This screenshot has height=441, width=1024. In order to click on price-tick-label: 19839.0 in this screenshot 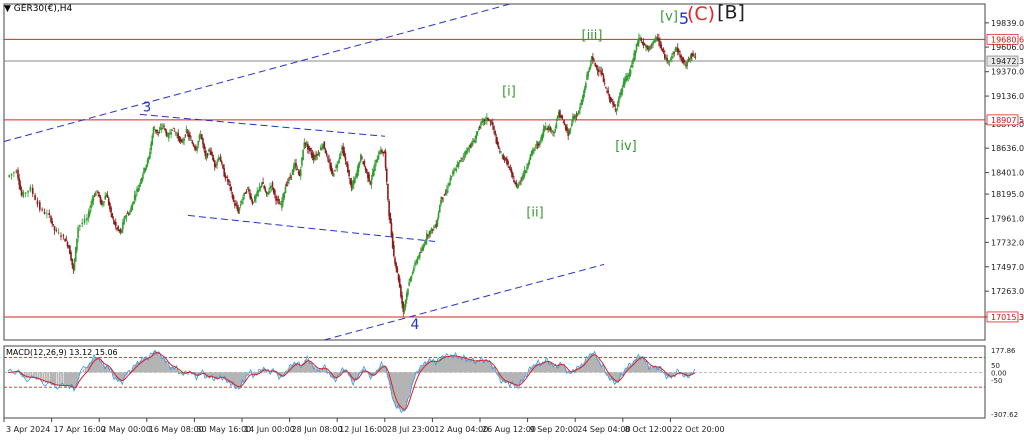, I will do `click(1007, 23)`.